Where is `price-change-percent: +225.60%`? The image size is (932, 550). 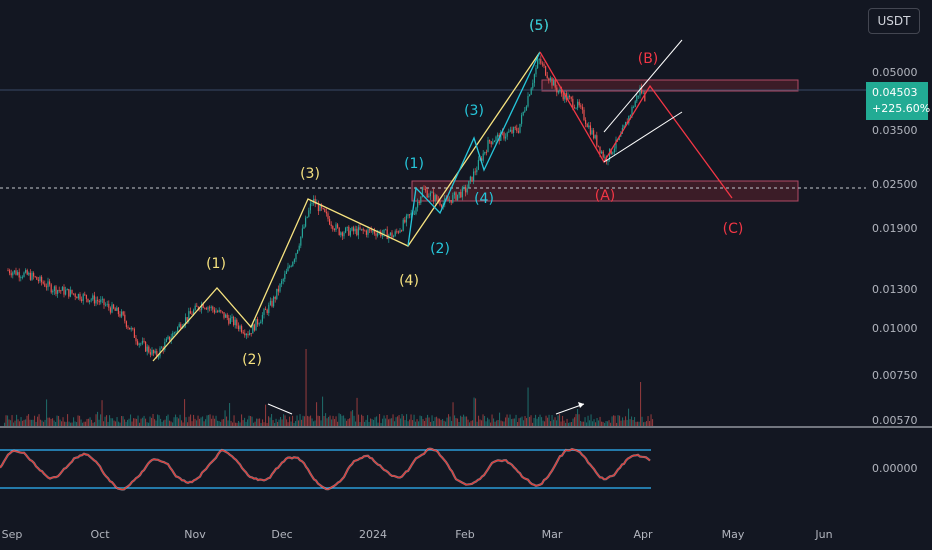 price-change-percent: +225.60% is located at coordinates (901, 108).